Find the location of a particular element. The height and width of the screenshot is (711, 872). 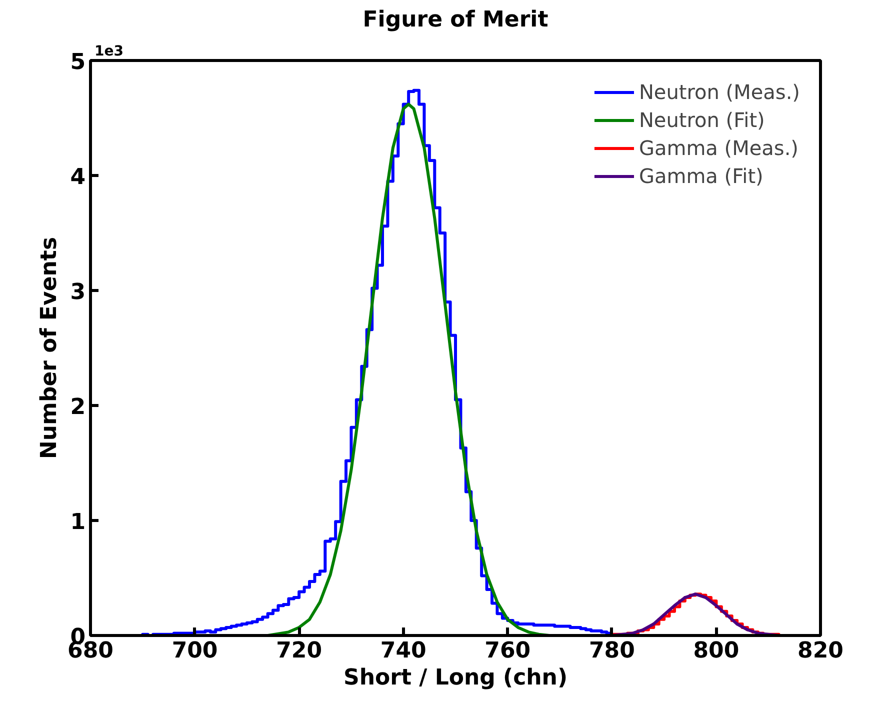

y-tick-label: 3 is located at coordinates (78, 292).